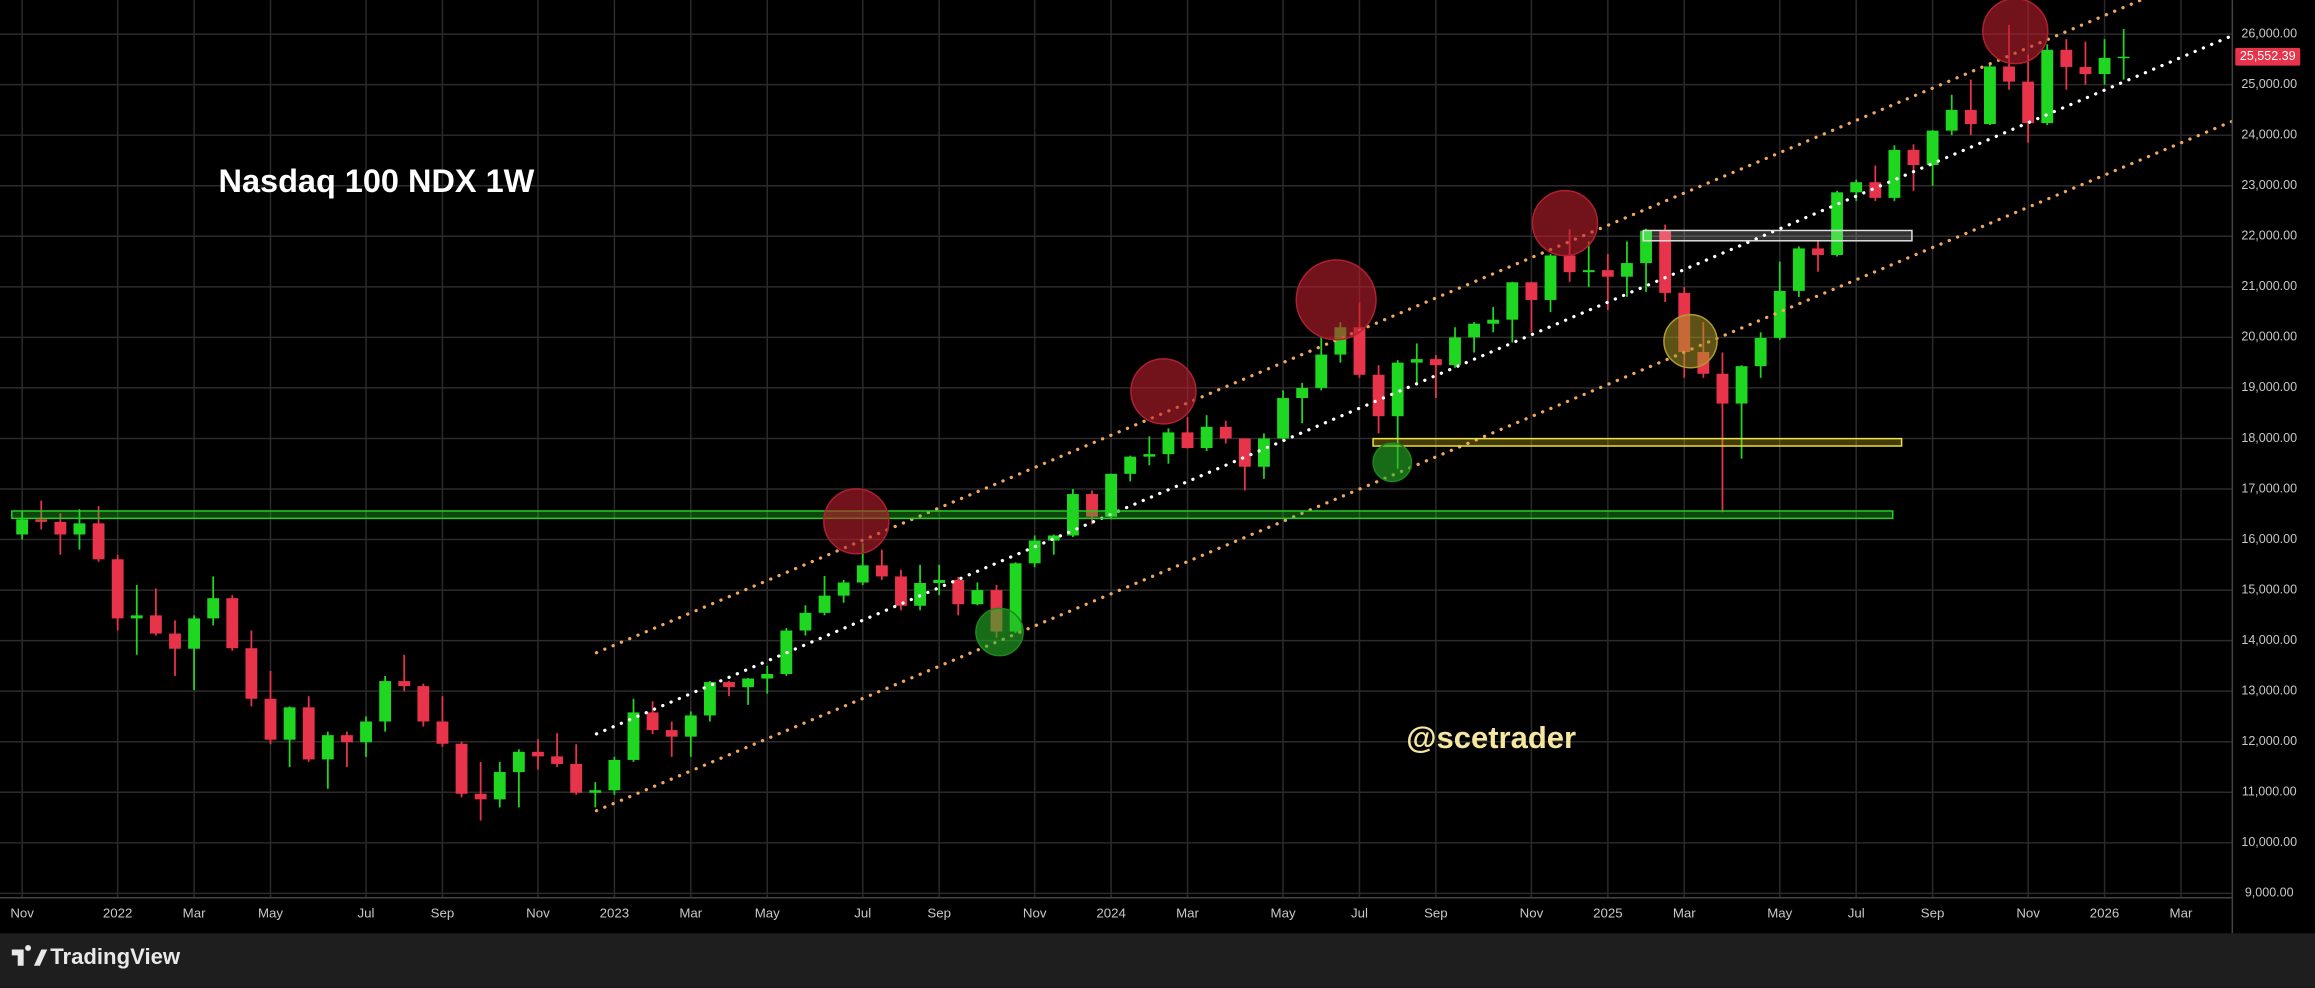 This screenshot has width=2315, height=988. Describe the element at coordinates (2269, 33) in the screenshot. I see `y-tick-label: 26,000.00` at that location.